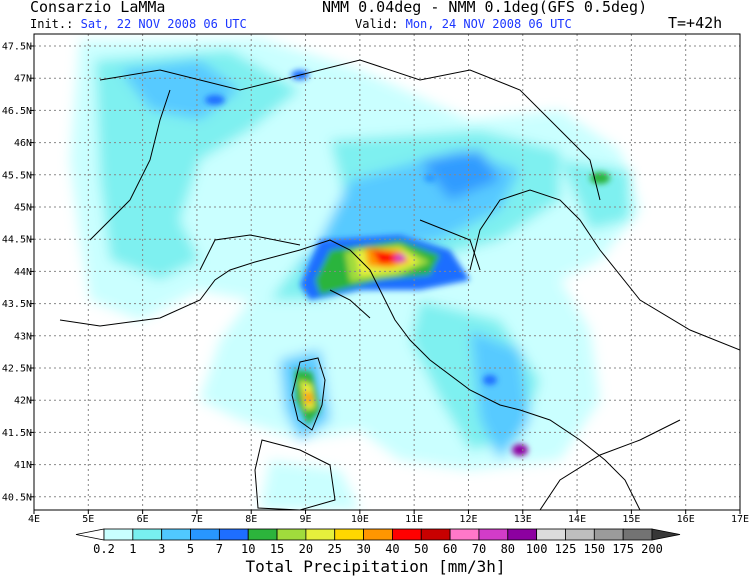 The width and height of the screenshot is (751, 580). I want to click on legend-value-label: 70, so click(479, 549).